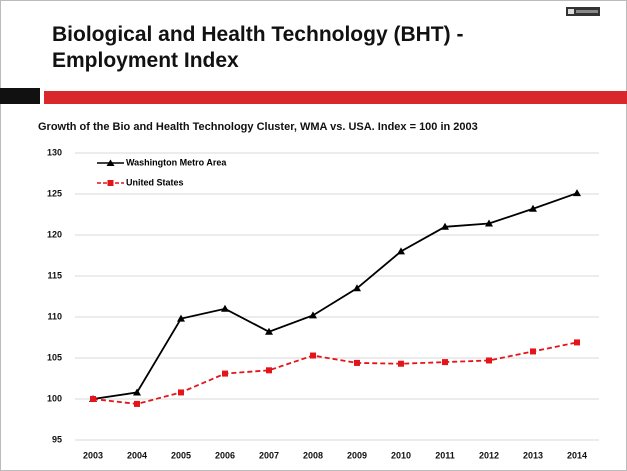  Describe the element at coordinates (54, 398) in the screenshot. I see `y-tick-label: 100` at that location.